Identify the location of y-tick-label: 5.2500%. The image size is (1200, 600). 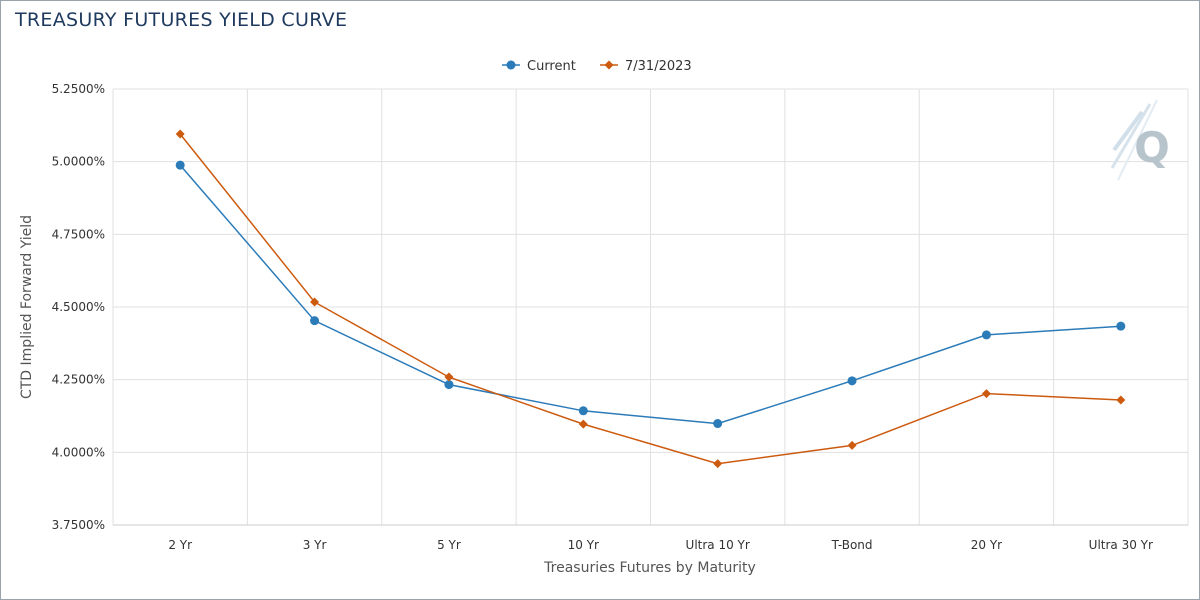
(78, 89).